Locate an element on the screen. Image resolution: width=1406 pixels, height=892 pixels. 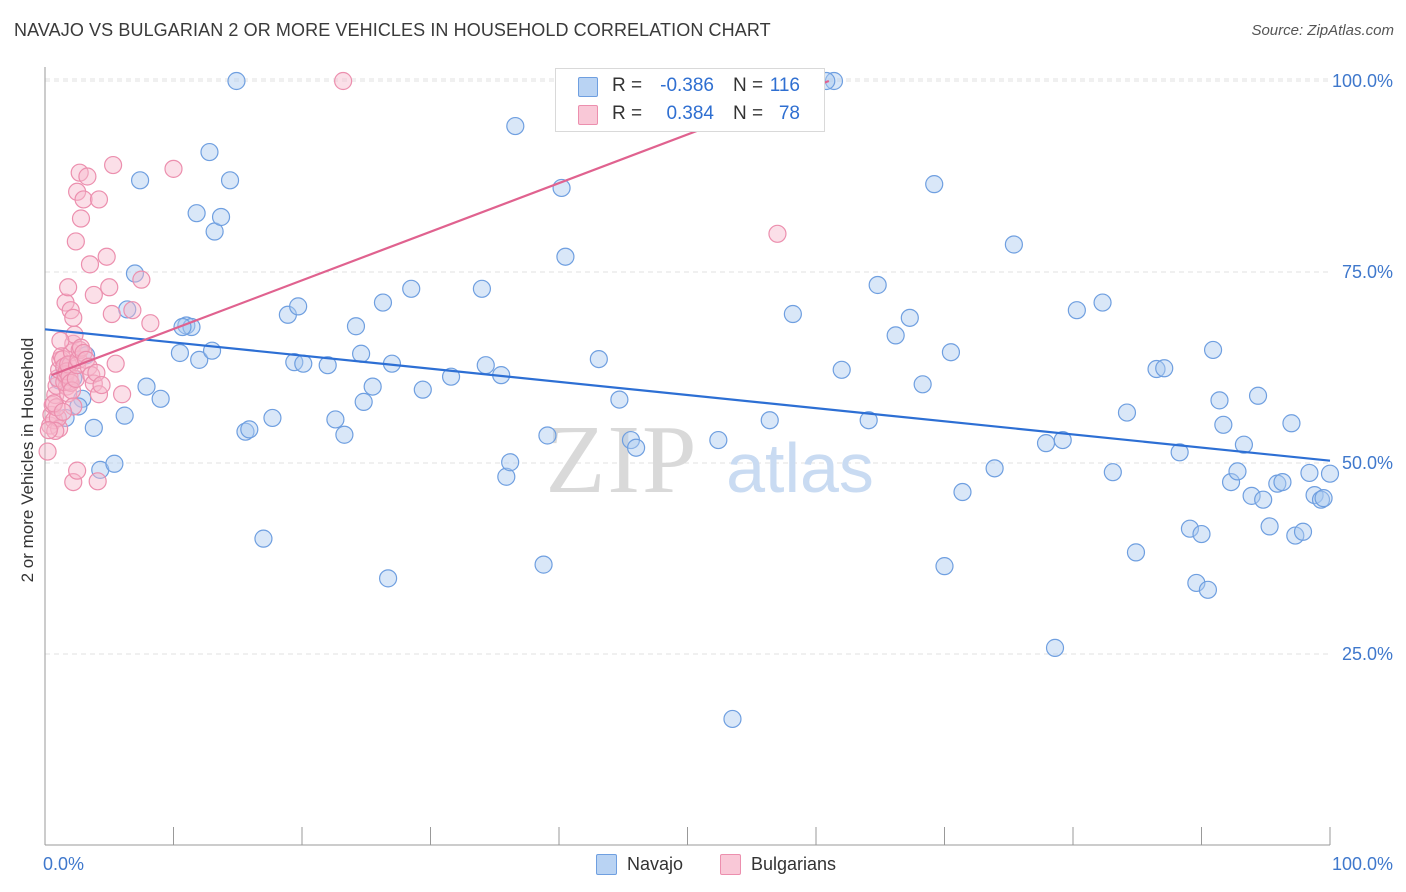
legend-r-value: 0.384 is located at coordinates (690, 113).